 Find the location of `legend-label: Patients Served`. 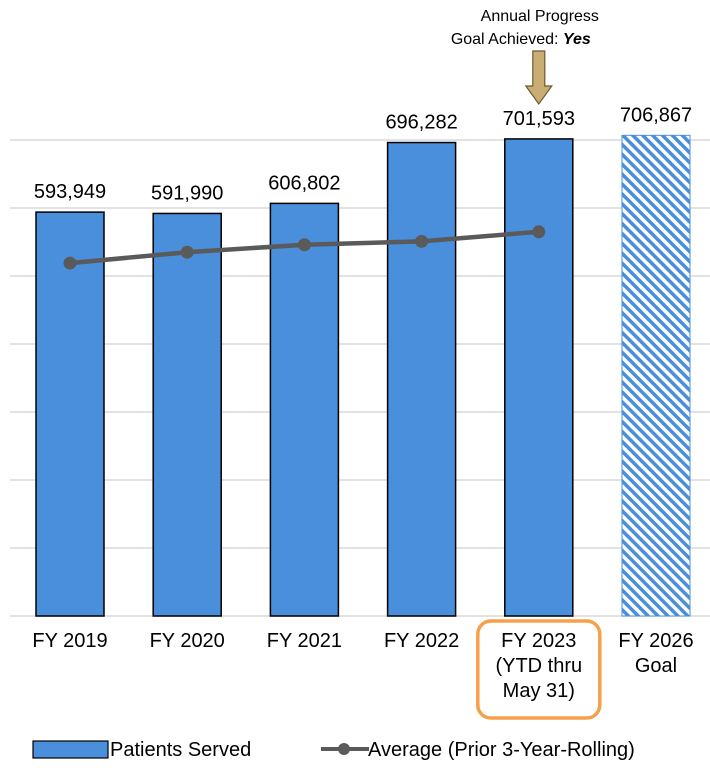

legend-label: Patients Served is located at coordinates (180, 750).